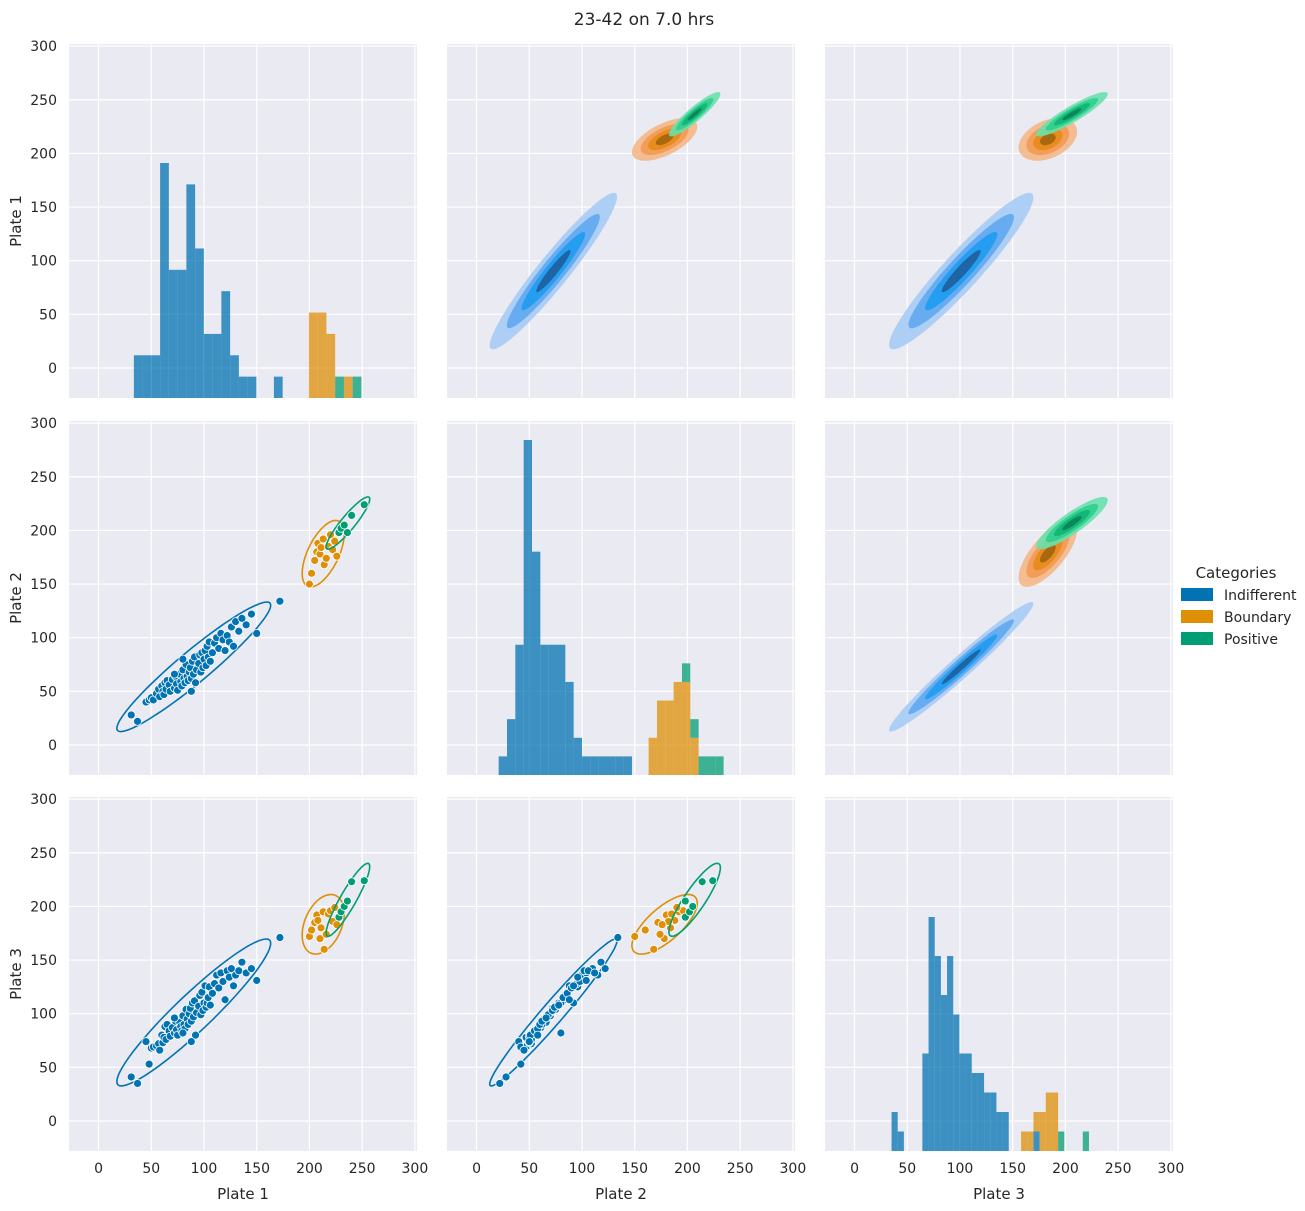  Describe the element at coordinates (1072, 523) in the screenshot. I see `kde-fill-positive` at that location.